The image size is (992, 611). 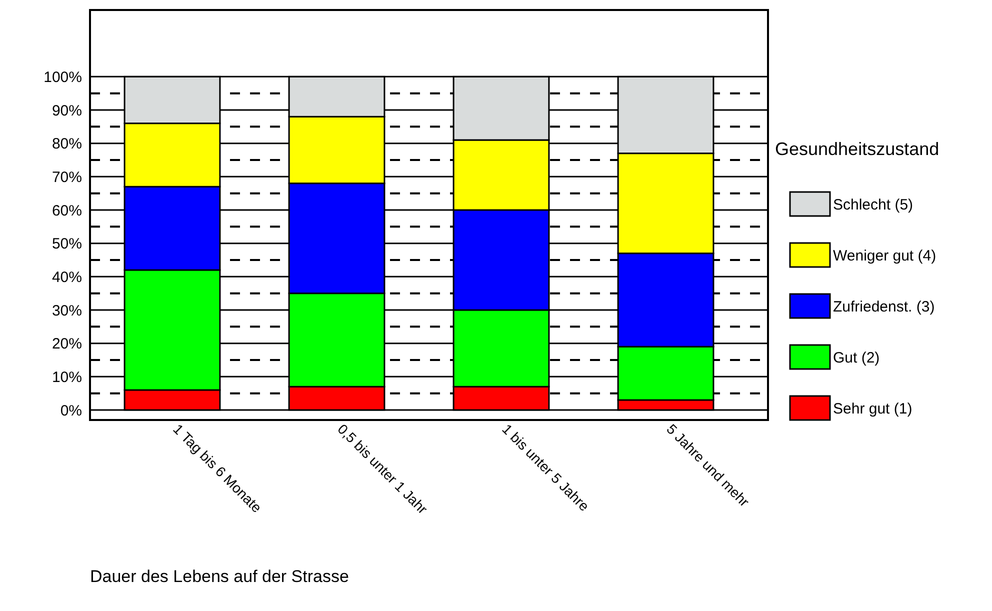 What do you see at coordinates (67, 144) in the screenshot?
I see `y-tick-label: 80%` at bounding box center [67, 144].